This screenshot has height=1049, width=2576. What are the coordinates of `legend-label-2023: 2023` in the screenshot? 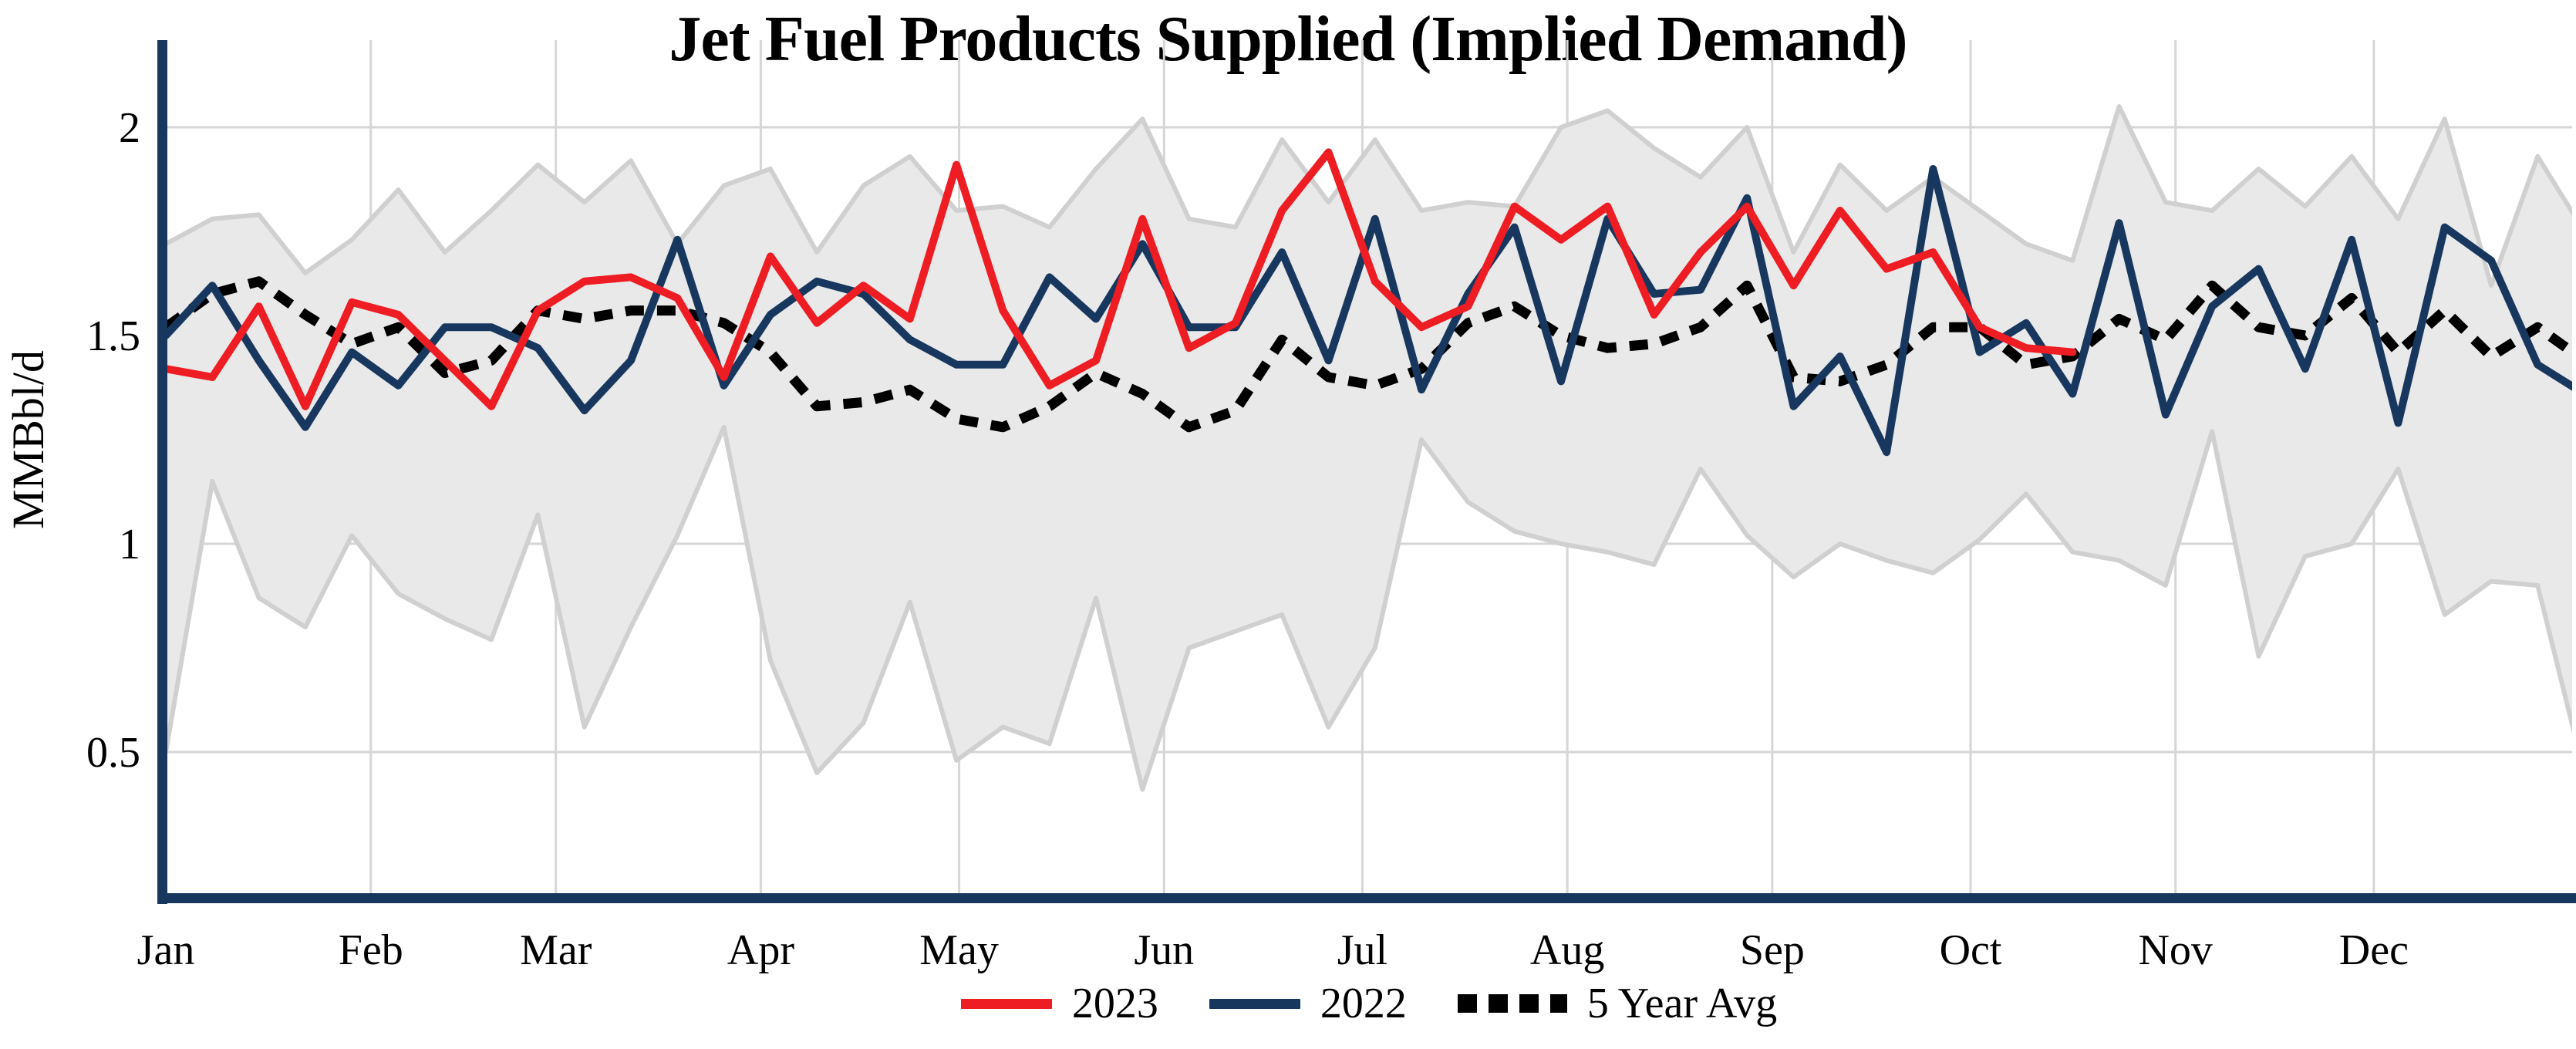 It's located at (1114, 1004).